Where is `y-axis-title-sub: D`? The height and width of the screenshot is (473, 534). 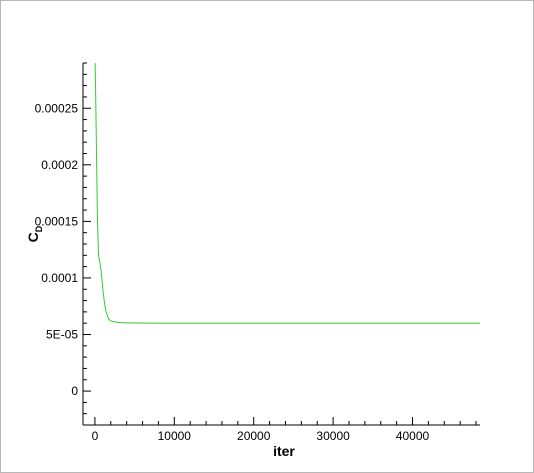 y-axis-title-sub: D is located at coordinates (39, 228).